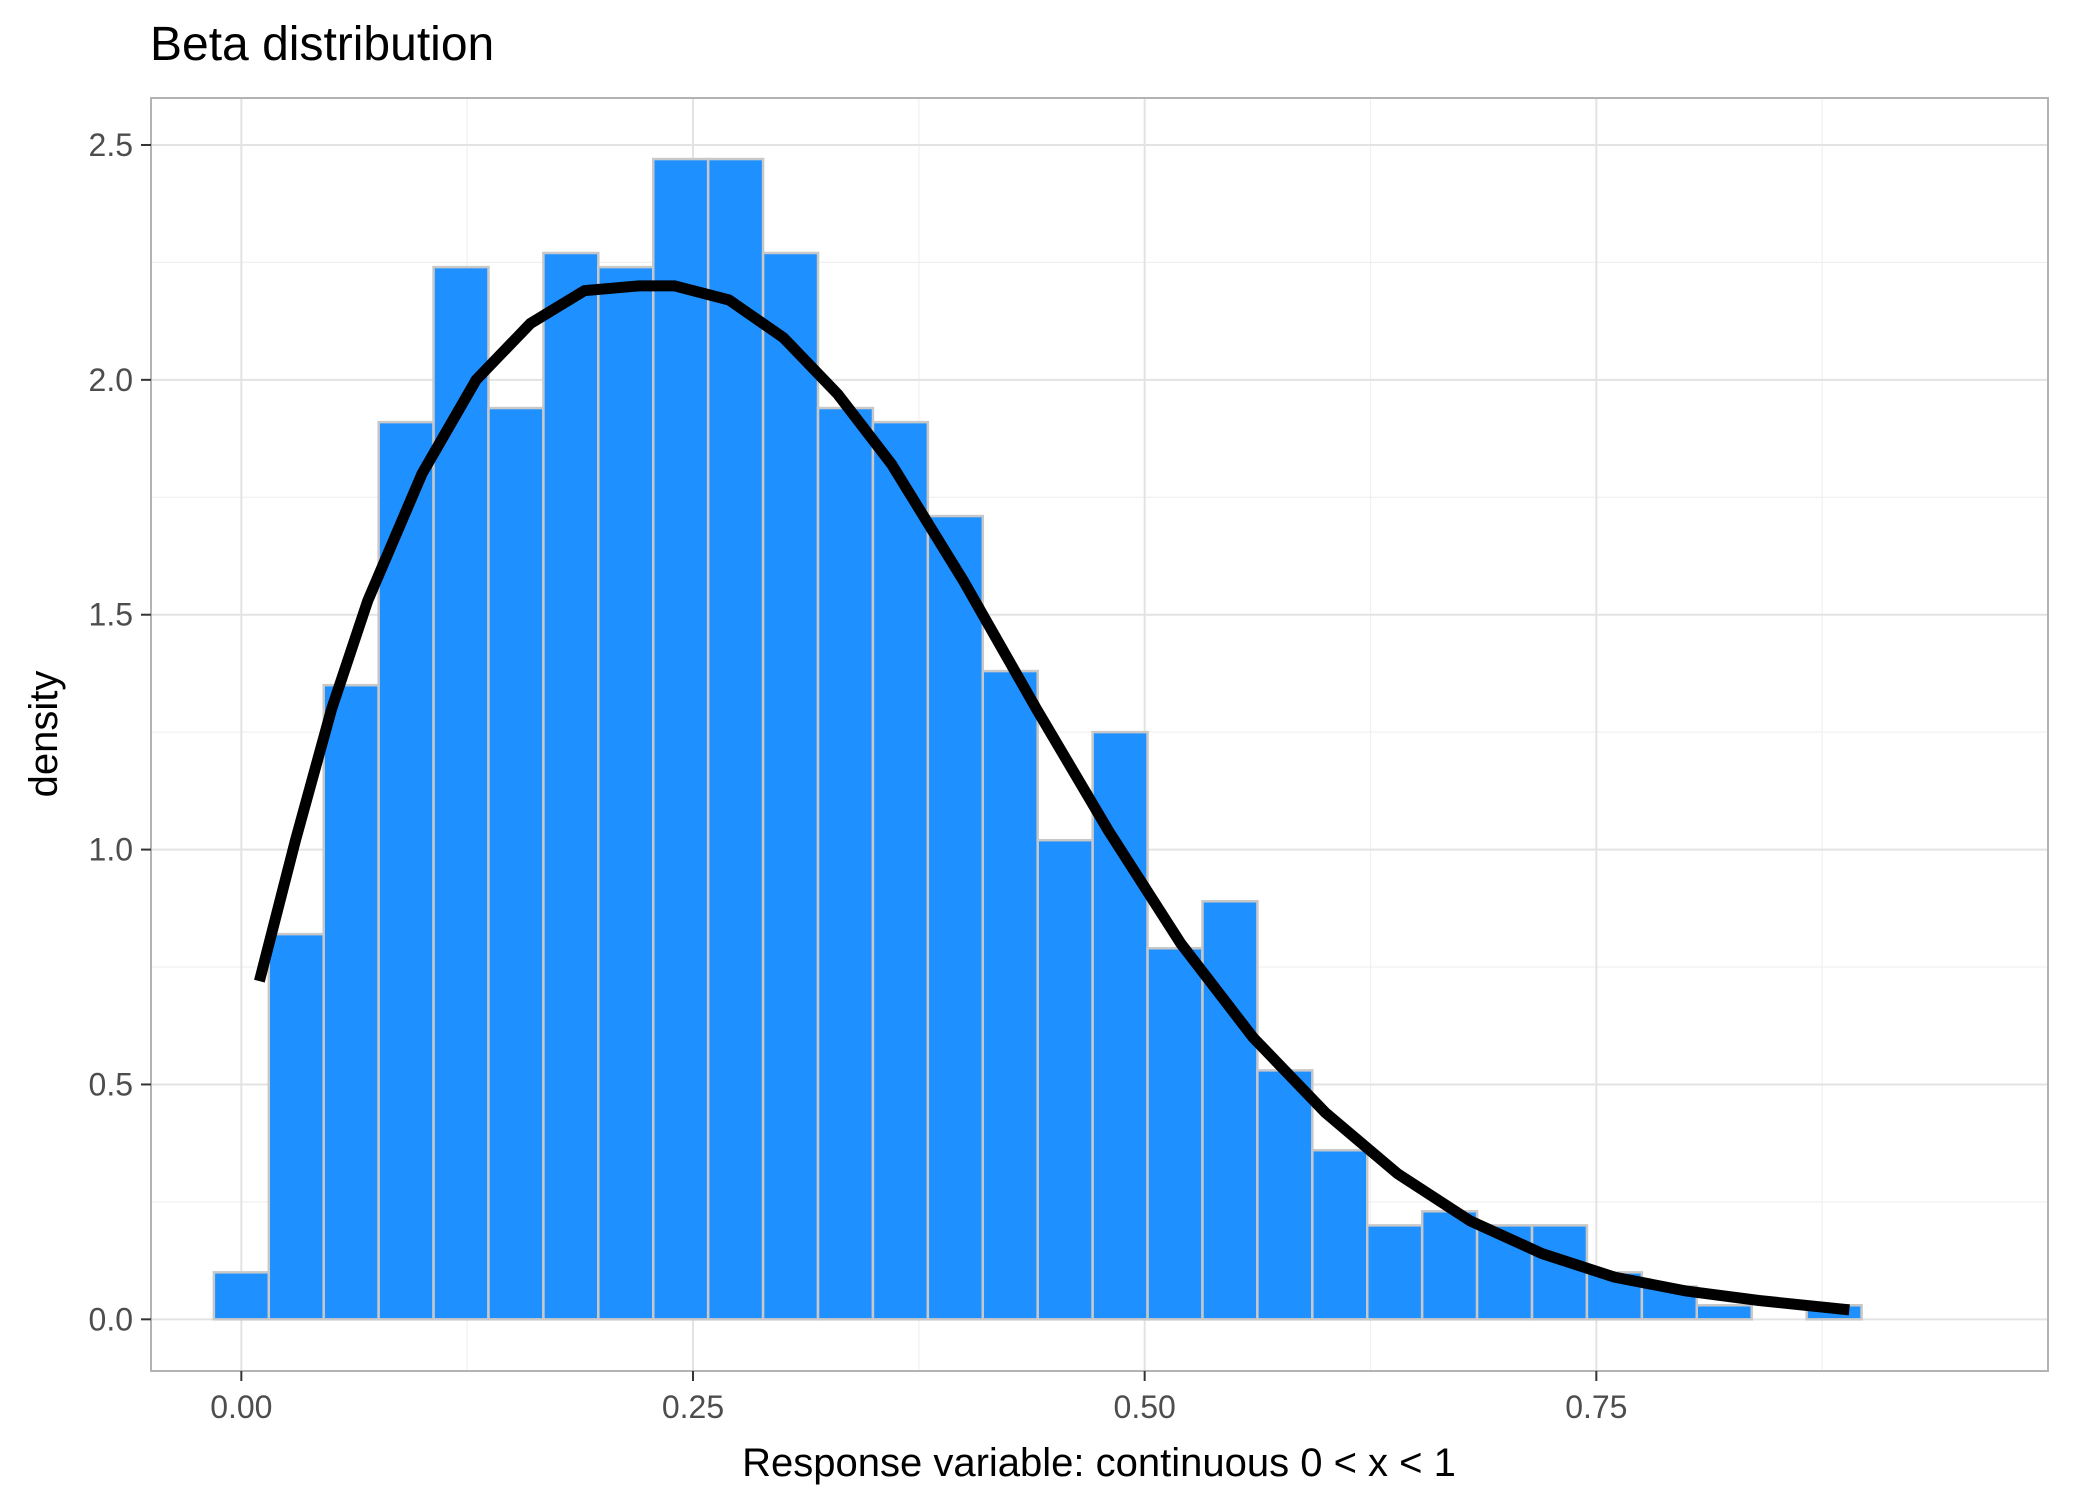 The image size is (2100, 1500). Describe the element at coordinates (1145, 1407) in the screenshot. I see `x-tick-label: 0.50` at that location.